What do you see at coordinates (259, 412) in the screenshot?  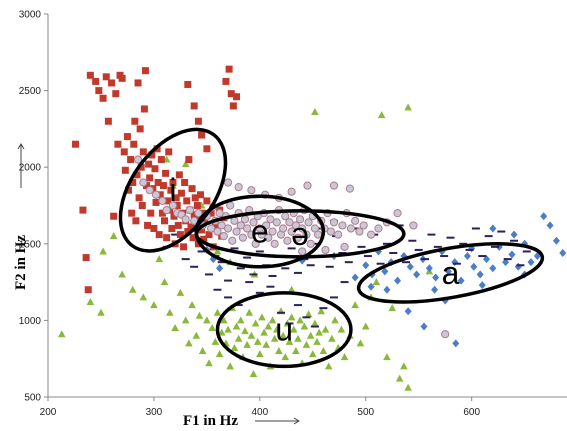 I see `x-tick-label: 400` at bounding box center [259, 412].